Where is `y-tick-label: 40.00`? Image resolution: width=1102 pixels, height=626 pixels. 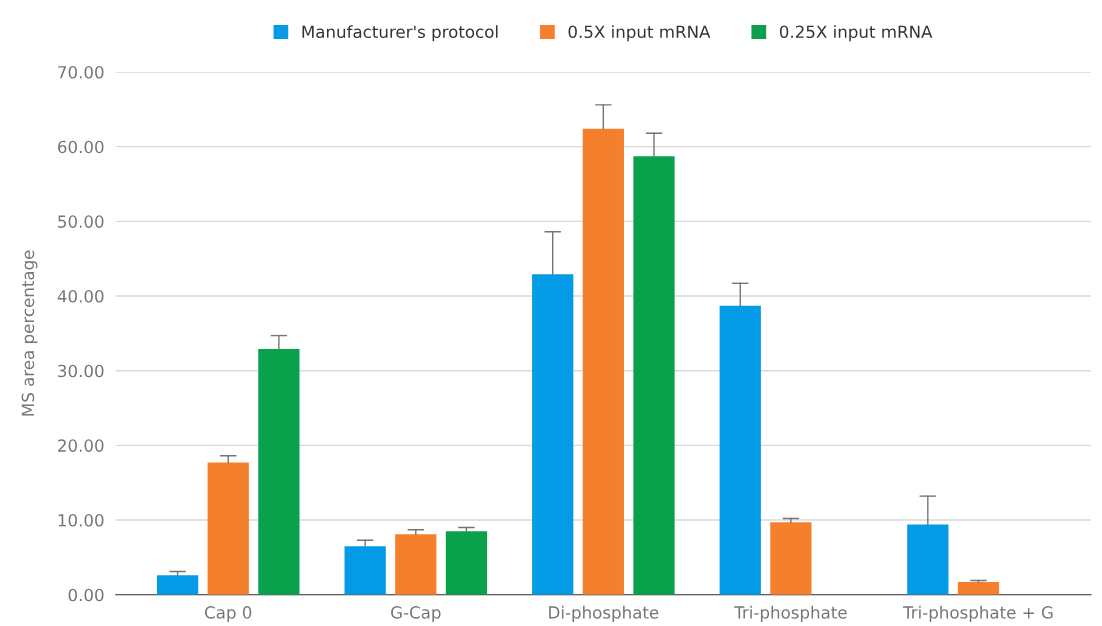
y-tick-label: 40.00 is located at coordinates (80, 296).